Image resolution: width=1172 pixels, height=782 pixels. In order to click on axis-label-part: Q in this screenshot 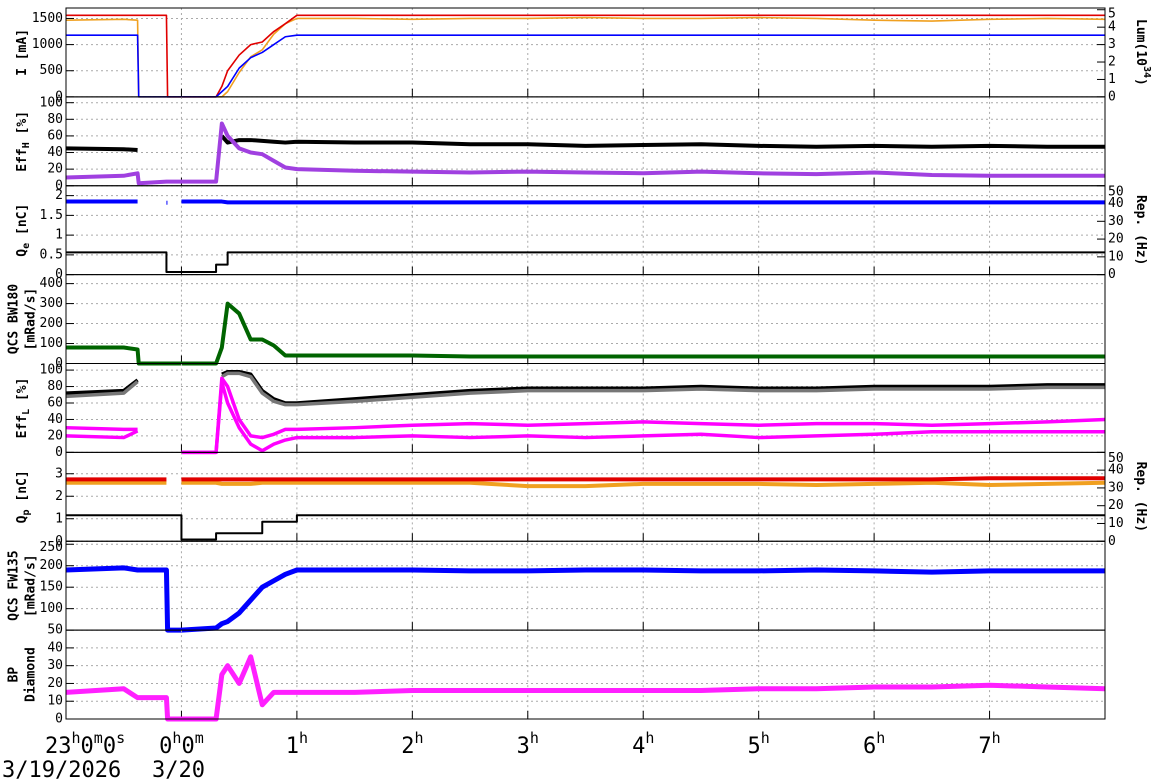, I will do `click(22, 519)`.